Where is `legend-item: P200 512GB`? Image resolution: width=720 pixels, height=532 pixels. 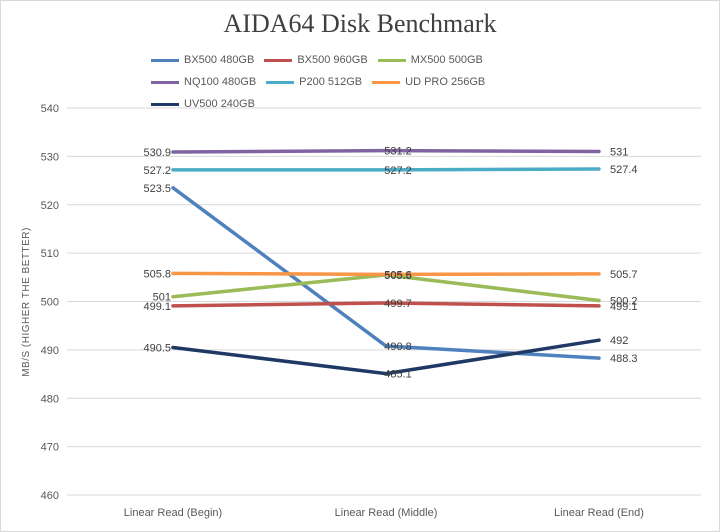
legend-item: P200 512GB is located at coordinates (314, 82).